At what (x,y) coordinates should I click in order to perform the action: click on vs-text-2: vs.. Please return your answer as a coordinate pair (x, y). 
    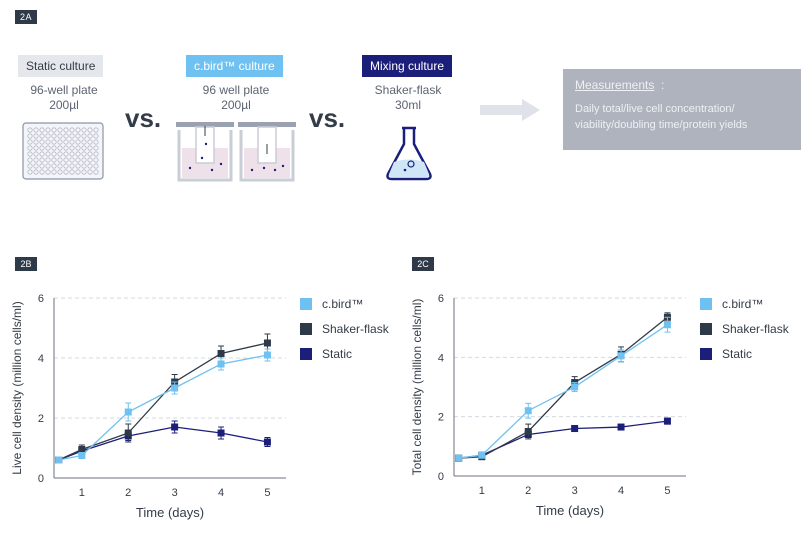
    Looking at the image, I should click on (327, 118).